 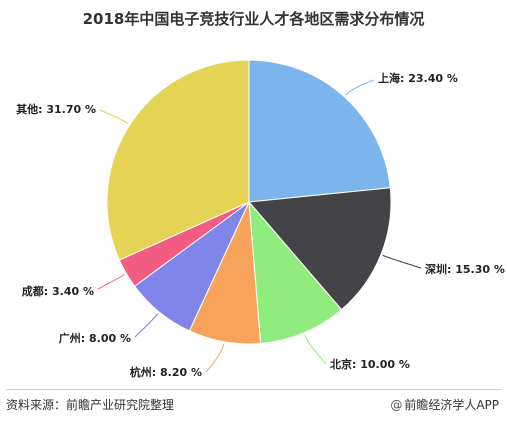 What do you see at coordinates (465, 269) in the screenshot?
I see `data-label-2: 深圳: 15.30 %` at bounding box center [465, 269].